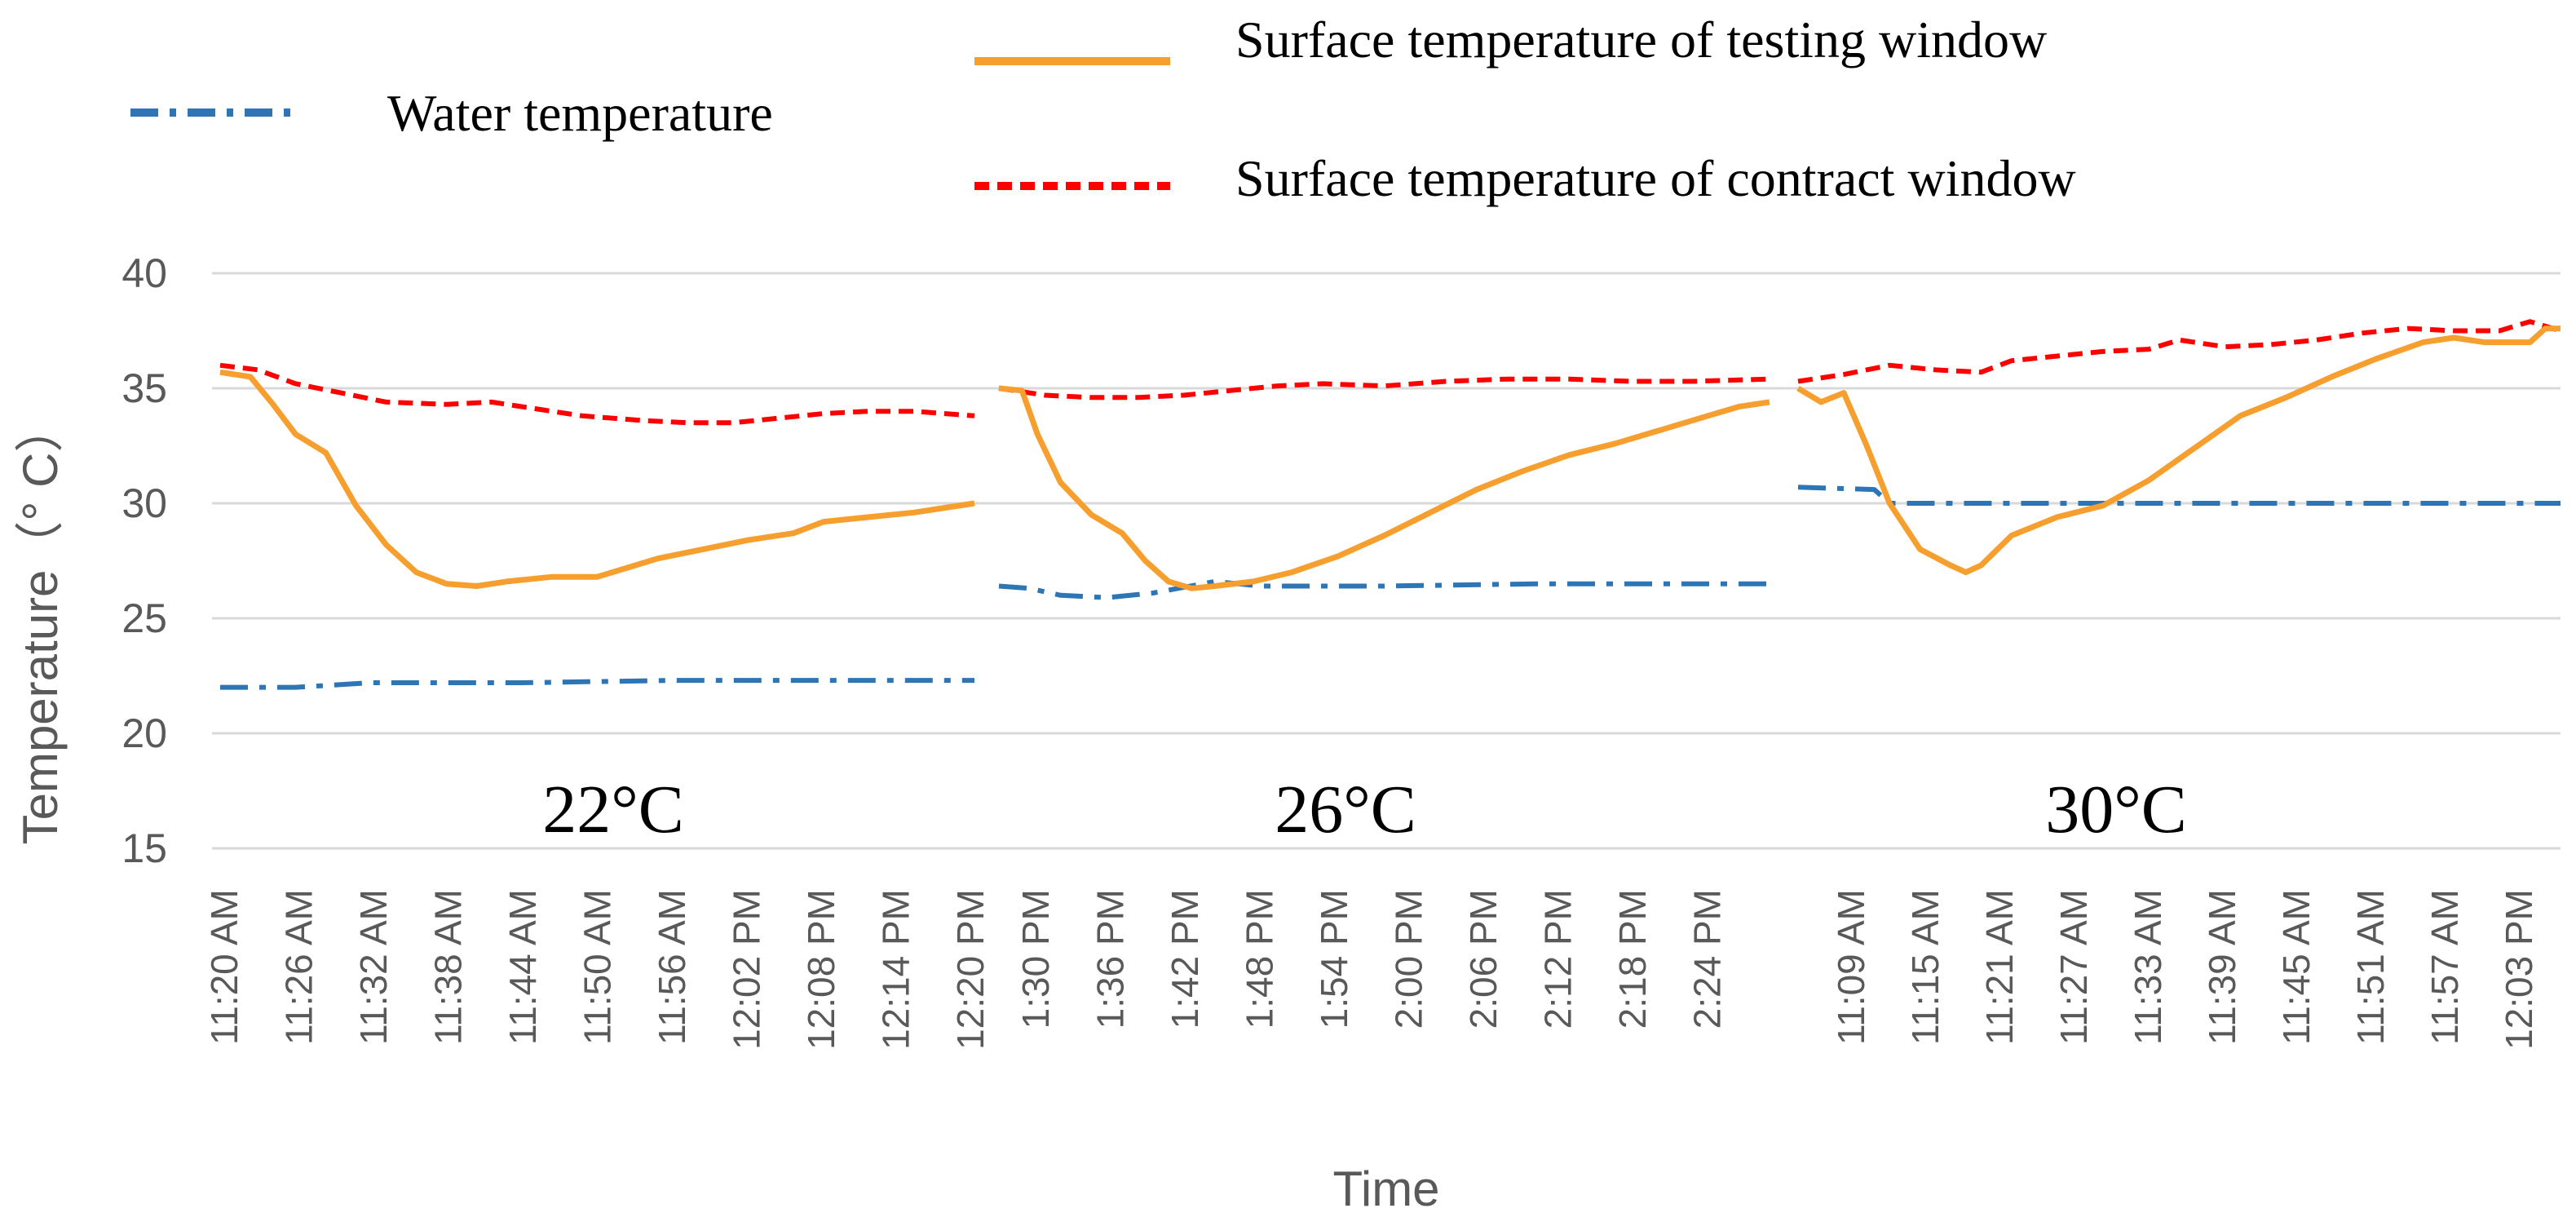 The image size is (2576, 1226). Describe the element at coordinates (896, 969) in the screenshot. I see `x-tick-label: 12:14 PM` at that location.